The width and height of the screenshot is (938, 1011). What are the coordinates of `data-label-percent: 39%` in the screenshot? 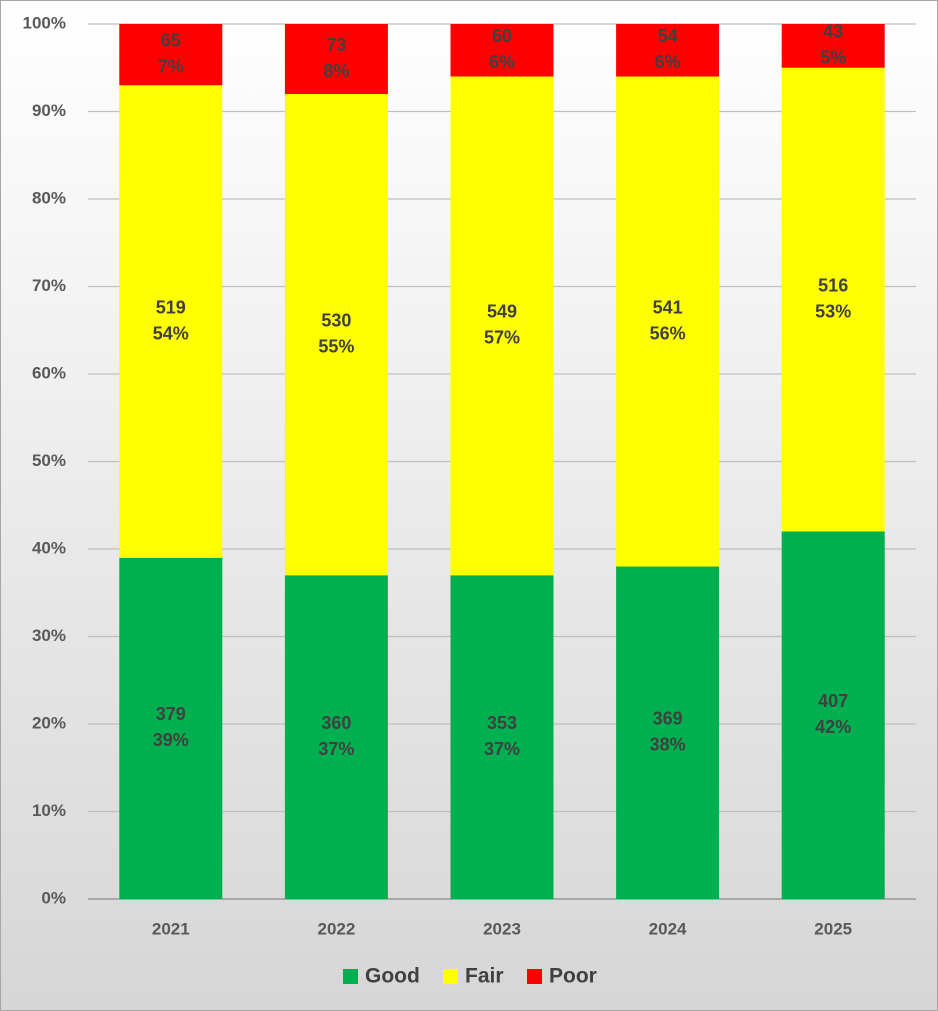 It's located at (171, 740).